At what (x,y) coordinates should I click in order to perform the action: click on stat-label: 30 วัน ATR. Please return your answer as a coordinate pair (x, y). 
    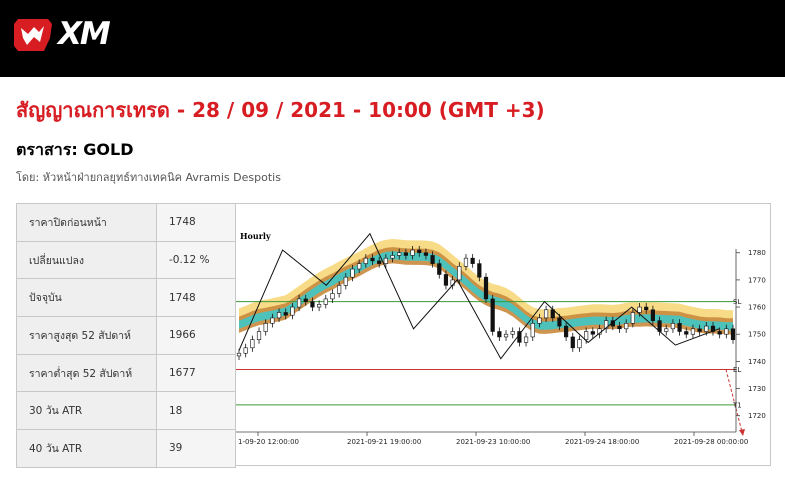
    Looking at the image, I should click on (86, 411).